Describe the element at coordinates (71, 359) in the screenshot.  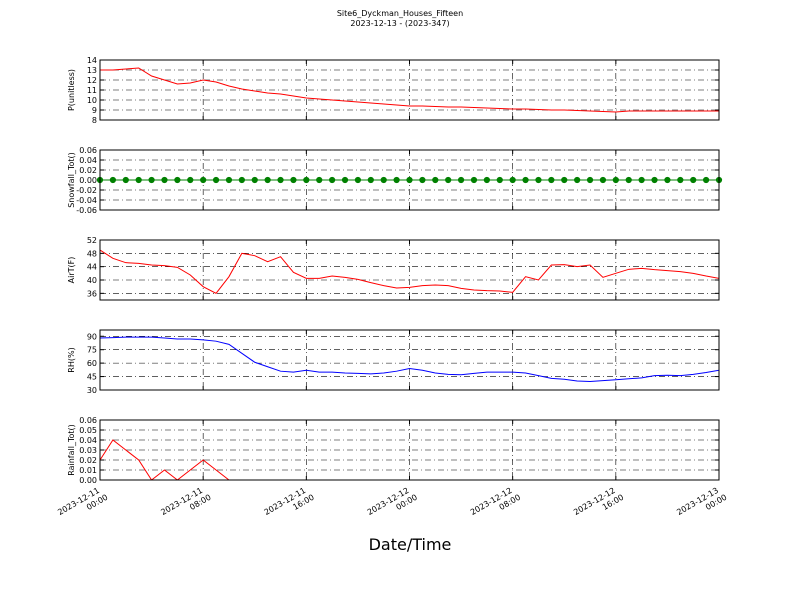
I see `y-axis-label: RH(%)` at that location.